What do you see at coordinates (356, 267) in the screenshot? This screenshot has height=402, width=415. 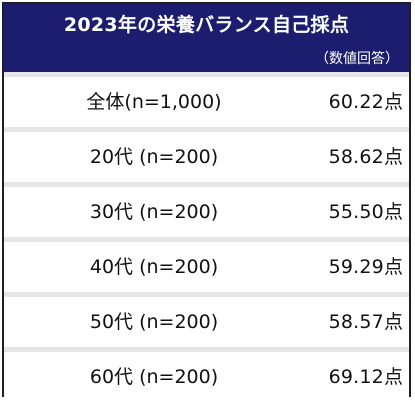 I see `row-value-number: 59.29` at bounding box center [356, 267].